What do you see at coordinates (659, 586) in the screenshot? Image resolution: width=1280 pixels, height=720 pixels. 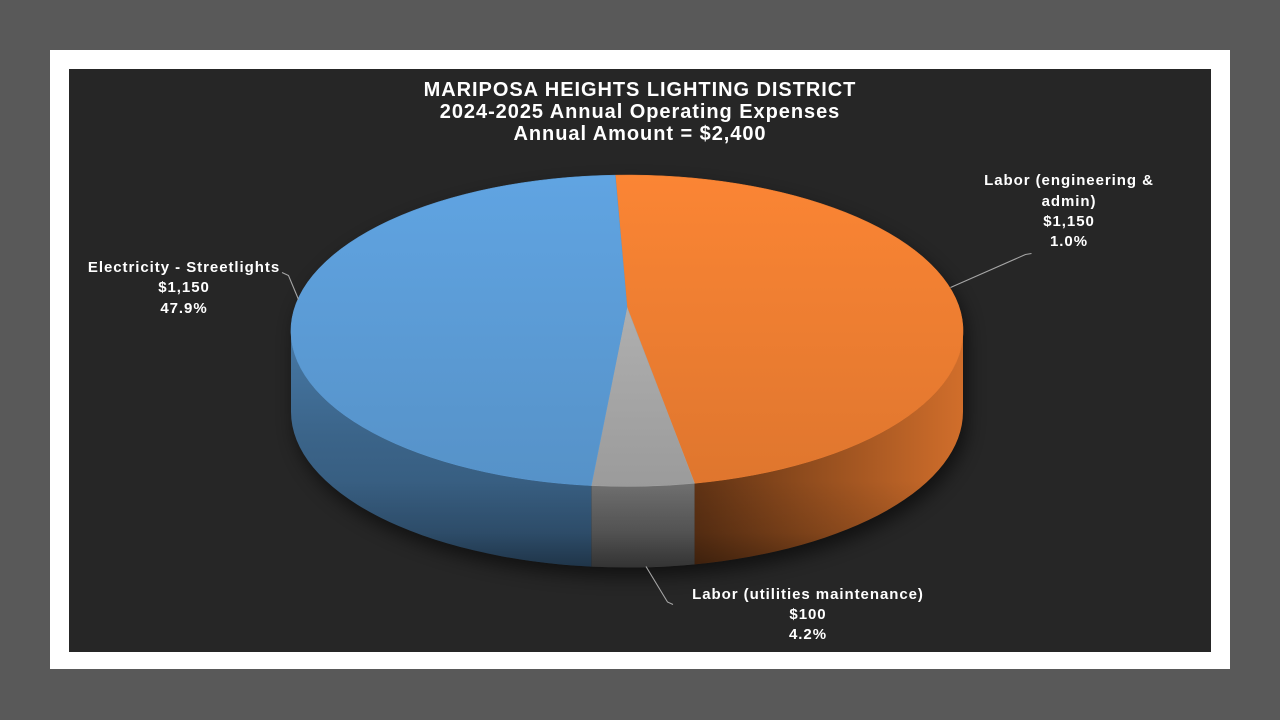 I see `leader-line-labor-utilities` at bounding box center [659, 586].